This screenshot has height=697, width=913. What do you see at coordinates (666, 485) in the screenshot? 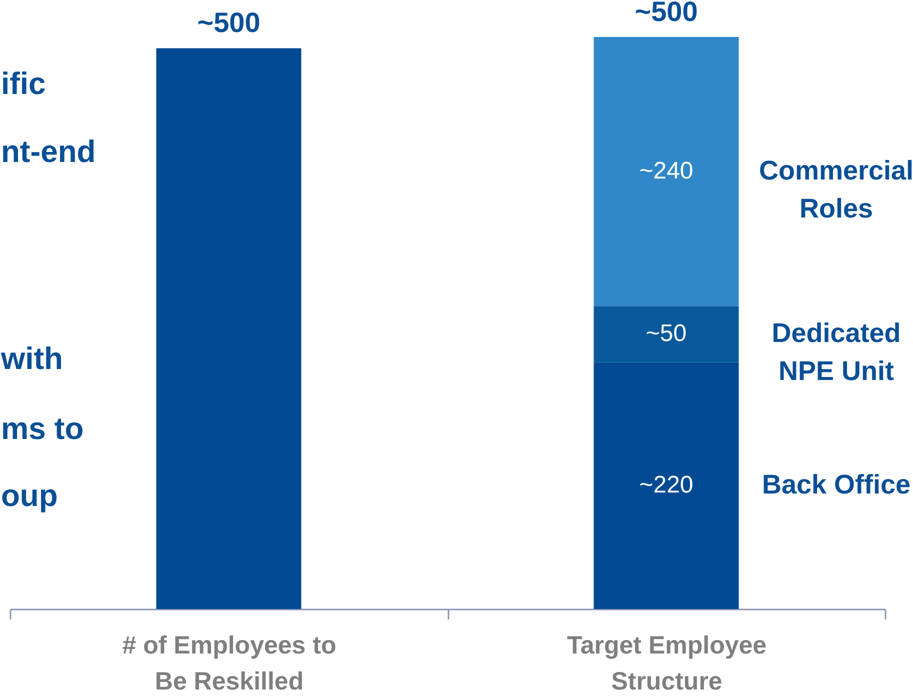
I see `data-label: ~220` at bounding box center [666, 485].